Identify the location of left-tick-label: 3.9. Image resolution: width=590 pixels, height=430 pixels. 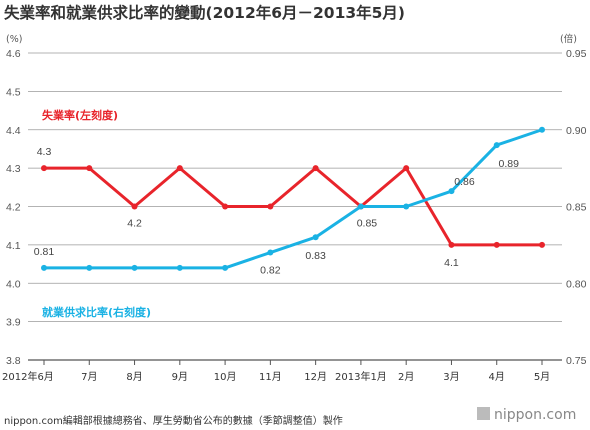
(13, 323).